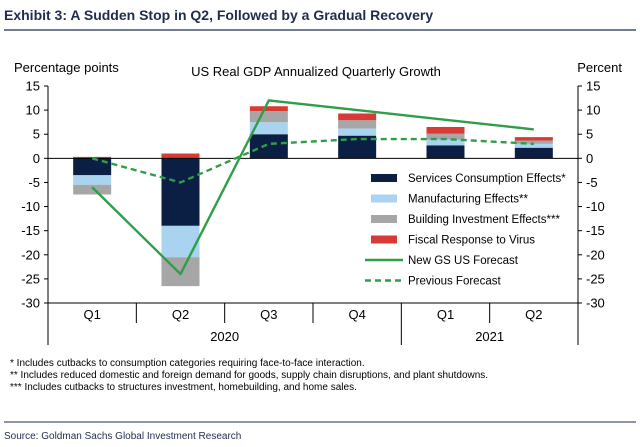  What do you see at coordinates (356, 314) in the screenshot?
I see `category-label: Q4` at bounding box center [356, 314].